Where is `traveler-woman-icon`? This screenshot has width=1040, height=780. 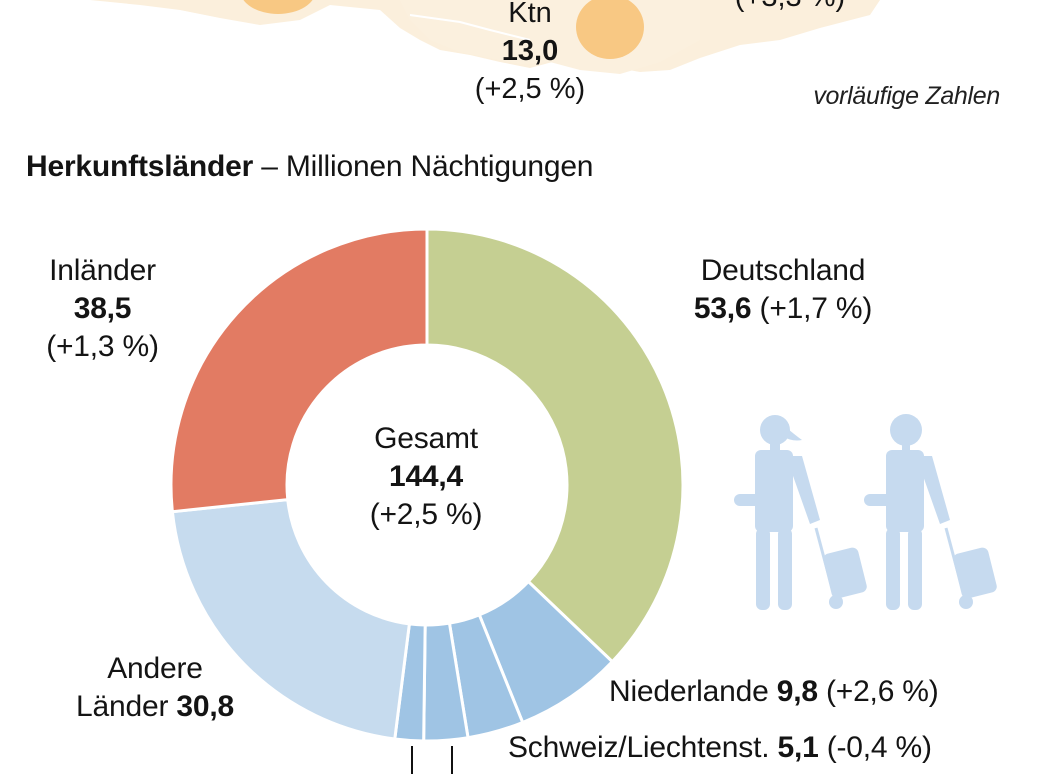 traveler-woman-icon is located at coordinates (800, 512).